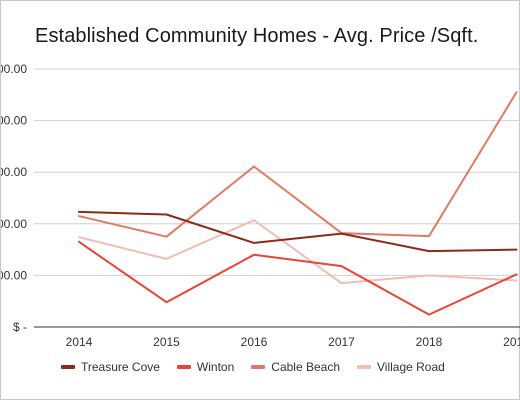 Image resolution: width=520 pixels, height=401 pixels. I want to click on series-line-village-road, so click(298, 252).